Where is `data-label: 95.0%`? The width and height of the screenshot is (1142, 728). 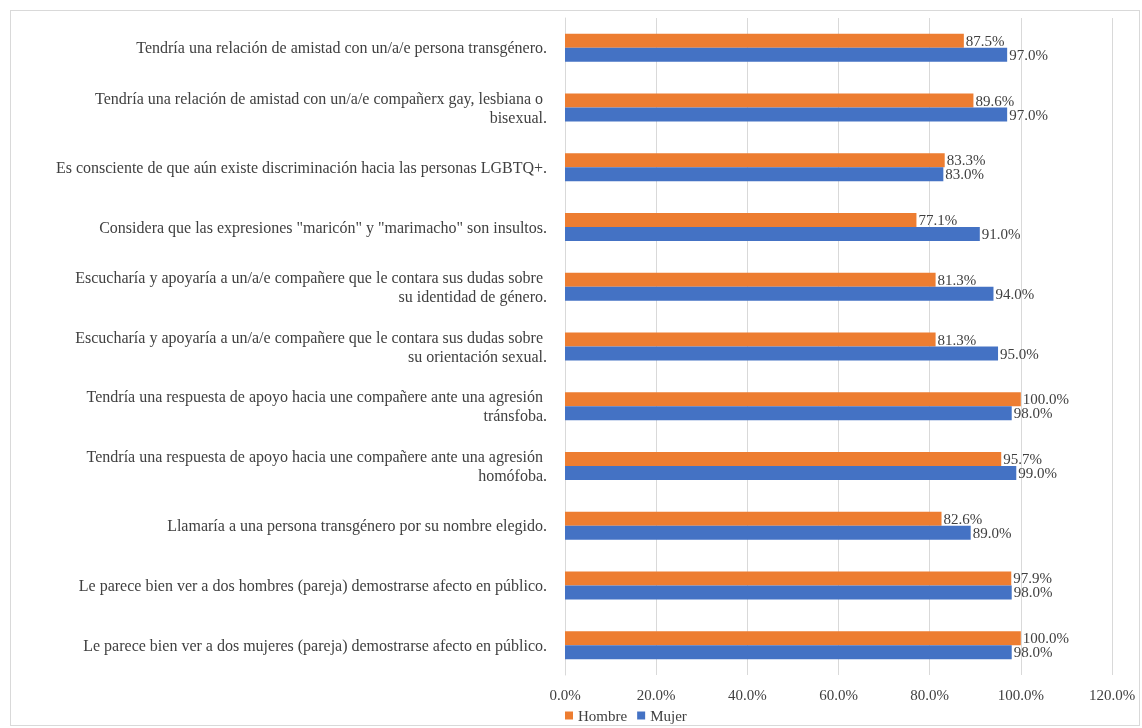 data-label: 95.0% is located at coordinates (1019, 353).